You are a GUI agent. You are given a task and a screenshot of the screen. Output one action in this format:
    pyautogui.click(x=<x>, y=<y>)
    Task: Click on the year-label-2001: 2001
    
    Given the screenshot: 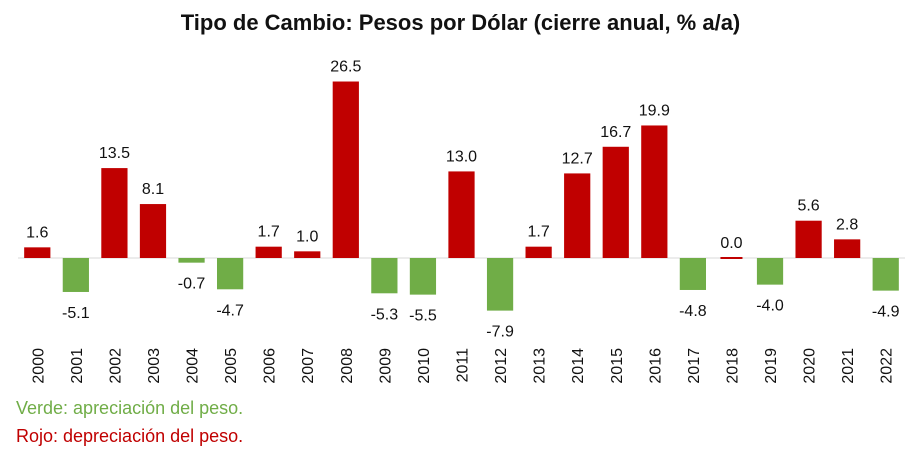 What is the action you would take?
    pyautogui.click(x=77, y=366)
    